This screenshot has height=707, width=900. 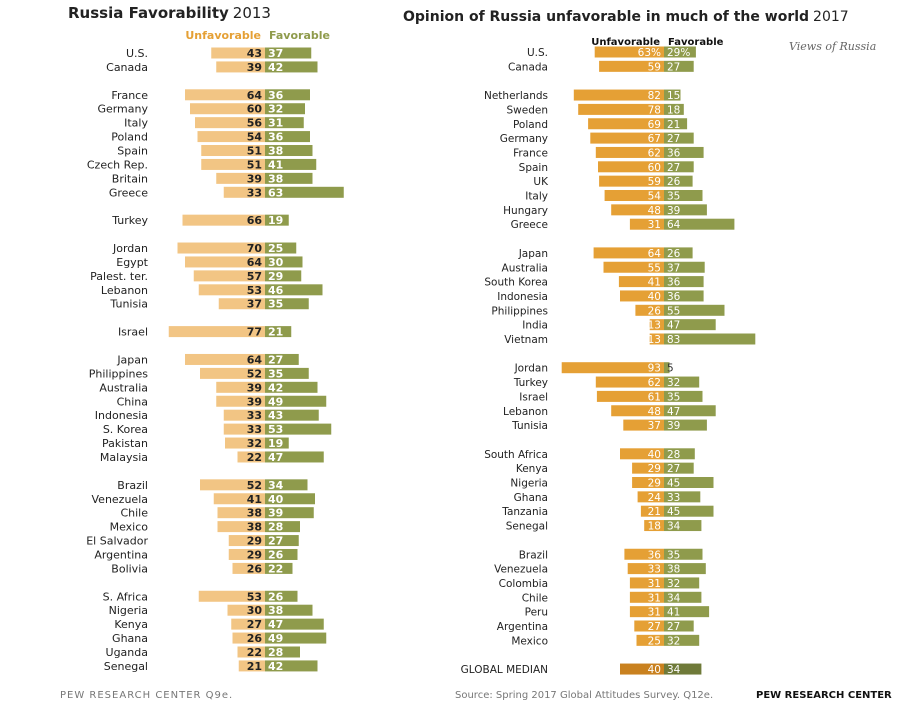 I want to click on bar-unfav-france, so click(x=225, y=95).